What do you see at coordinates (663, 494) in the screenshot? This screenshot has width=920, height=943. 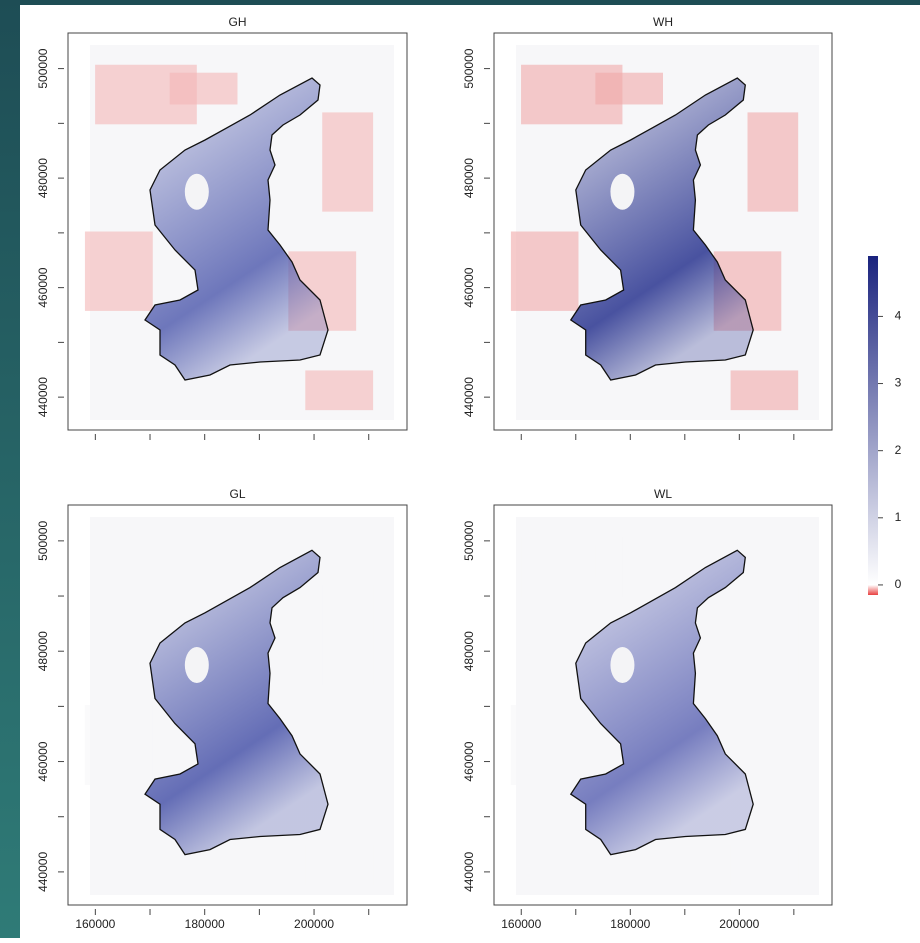 I see `panel-title: WL` at bounding box center [663, 494].